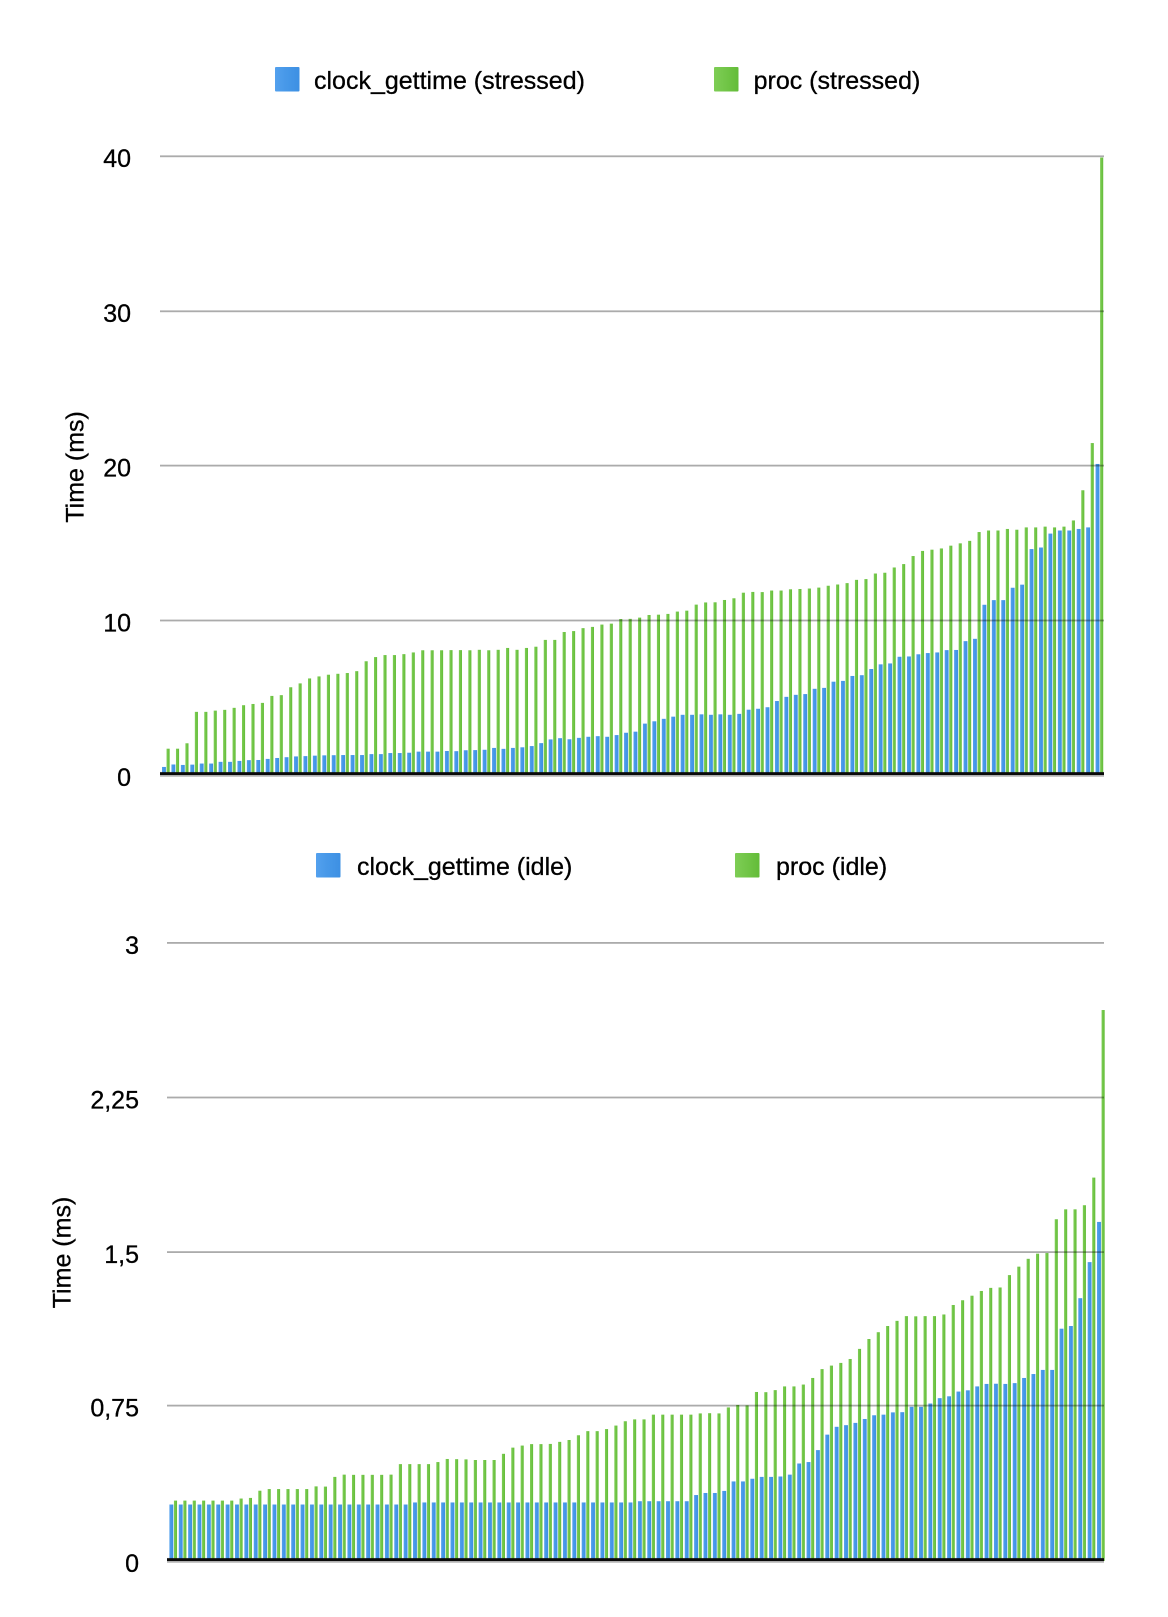  Describe the element at coordinates (114, 1409) in the screenshot. I see `svg-text: 0,75` at that location.